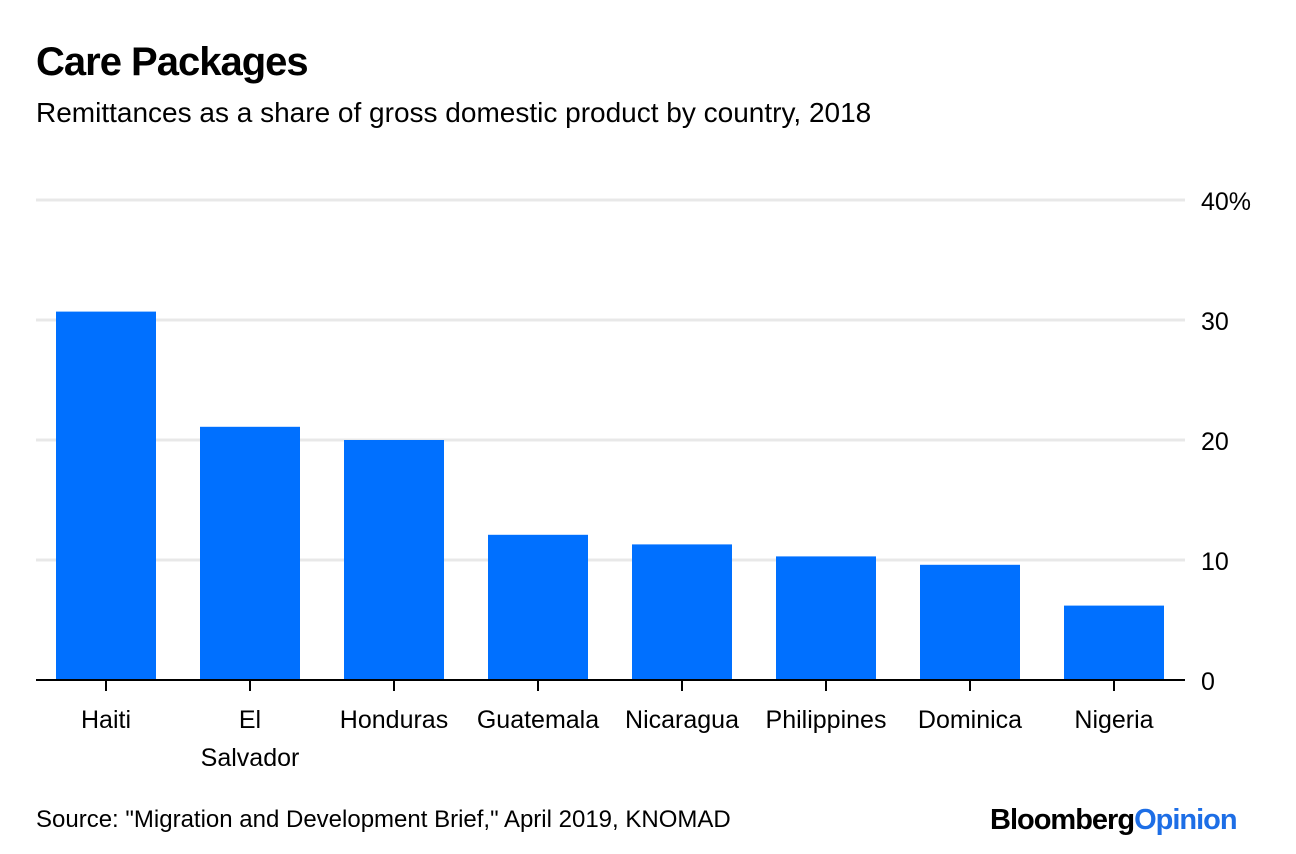 Image resolution: width=1296 pixels, height=854 pixels. Describe the element at coordinates (1113, 720) in the screenshot. I see `x-tick-label: Nigeria` at that location.